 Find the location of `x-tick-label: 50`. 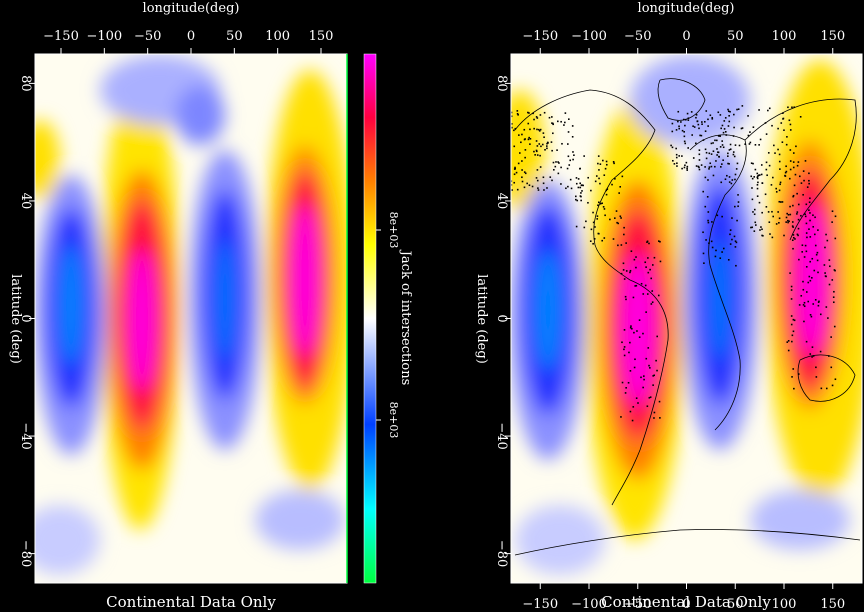

x-tick-label: 50 is located at coordinates (735, 36).